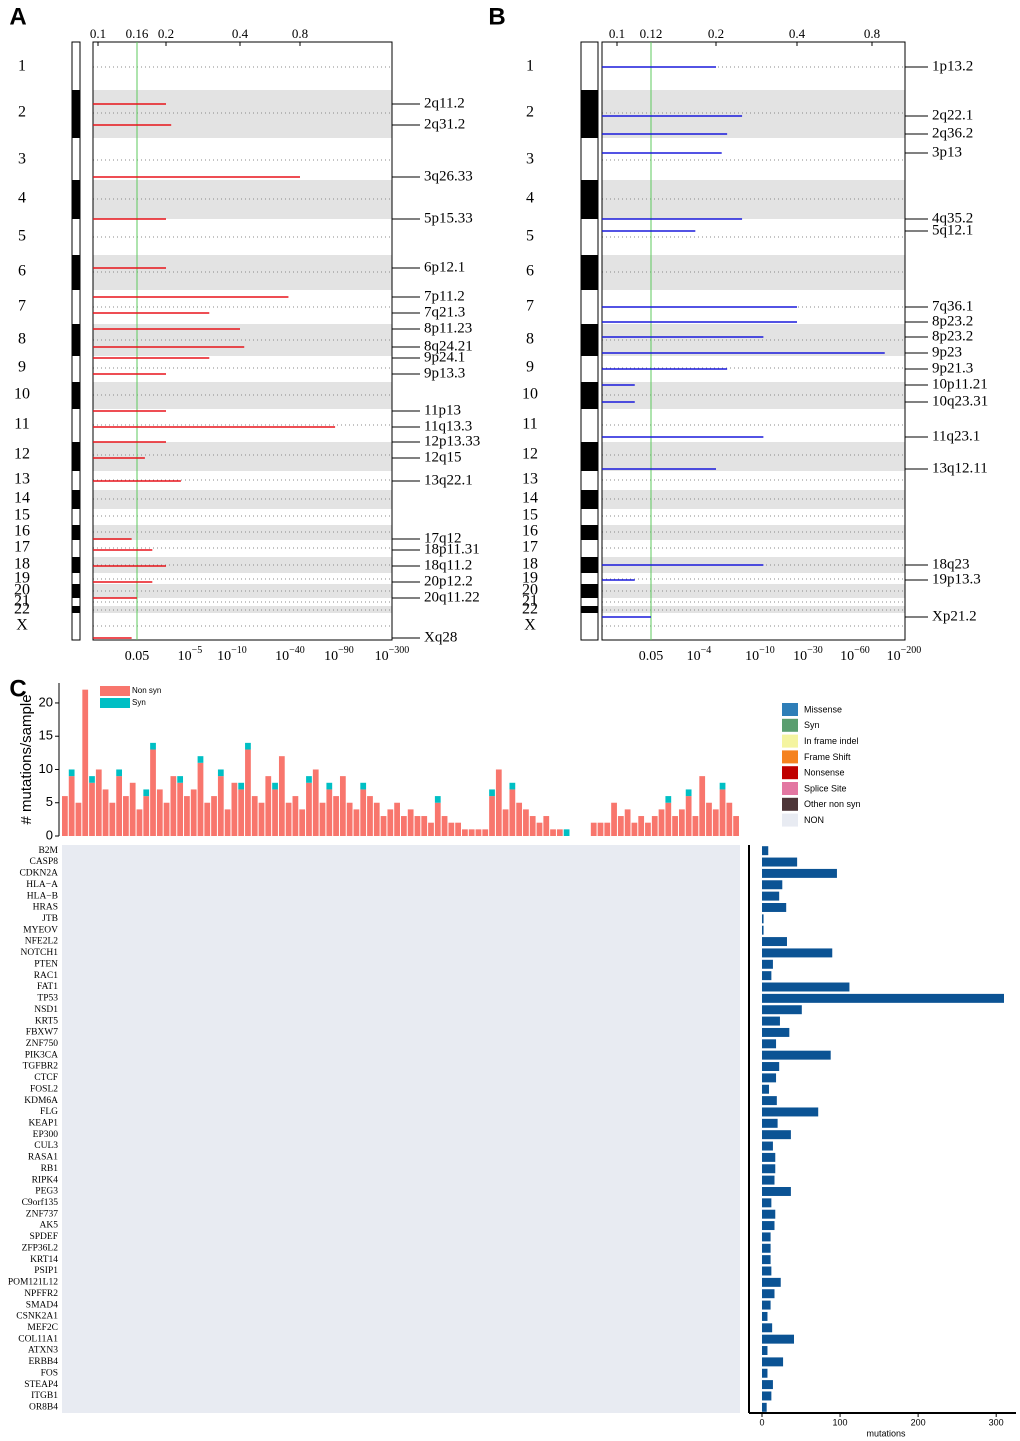  Describe the element at coordinates (98, 33) in the screenshot. I see `x-tick-label: 0.1` at that location.